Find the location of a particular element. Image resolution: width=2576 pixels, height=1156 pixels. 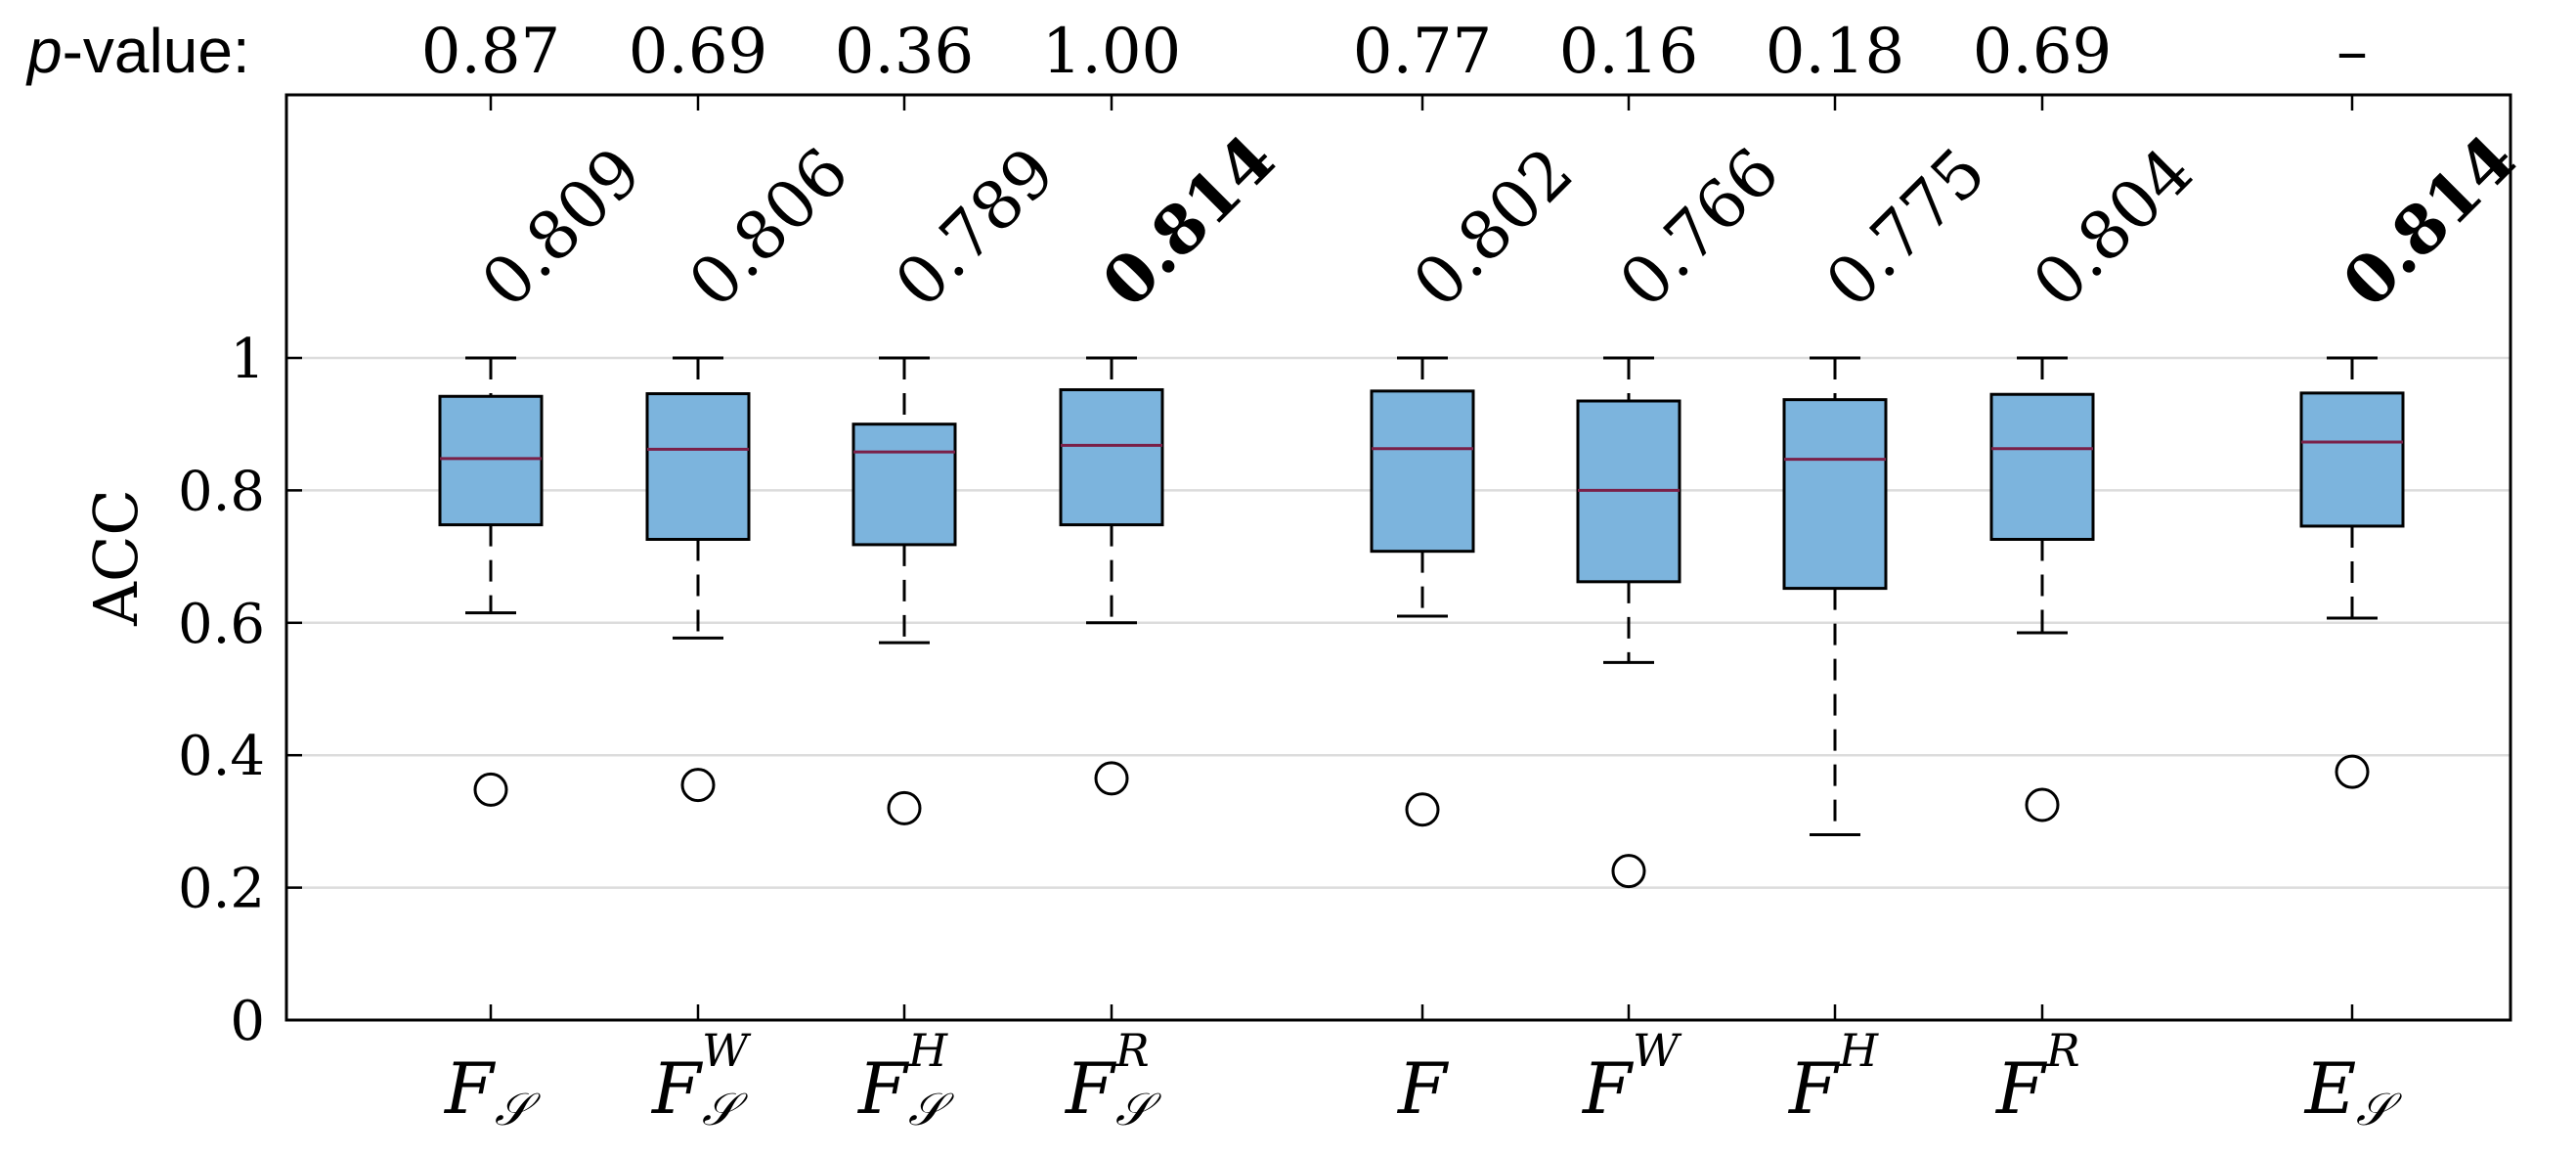

pvalue-FR: 0.69 is located at coordinates (2043, 52).